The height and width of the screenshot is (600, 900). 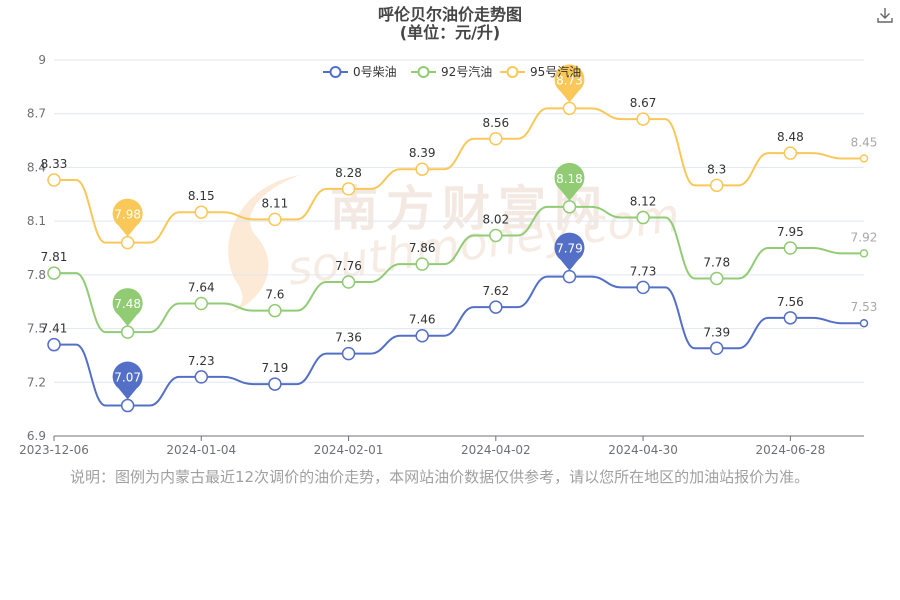 I want to click on data-label: 7.6, so click(x=274, y=295).